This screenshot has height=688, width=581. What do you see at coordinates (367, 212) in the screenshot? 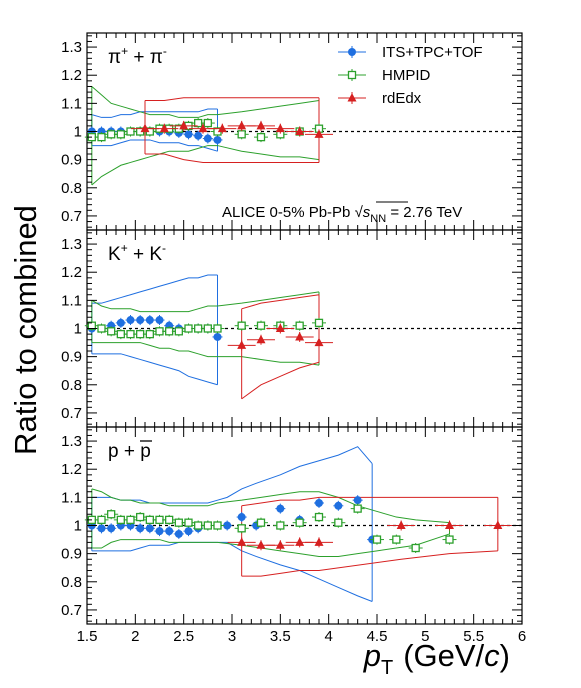
I see `collision-info-s: s` at bounding box center [367, 212].